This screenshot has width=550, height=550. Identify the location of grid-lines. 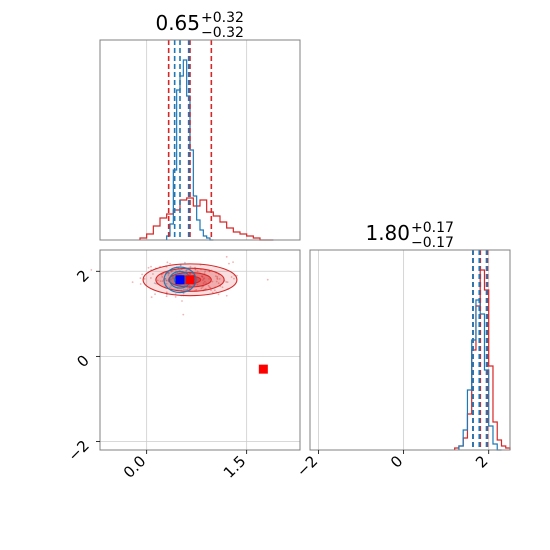
(200, 350).